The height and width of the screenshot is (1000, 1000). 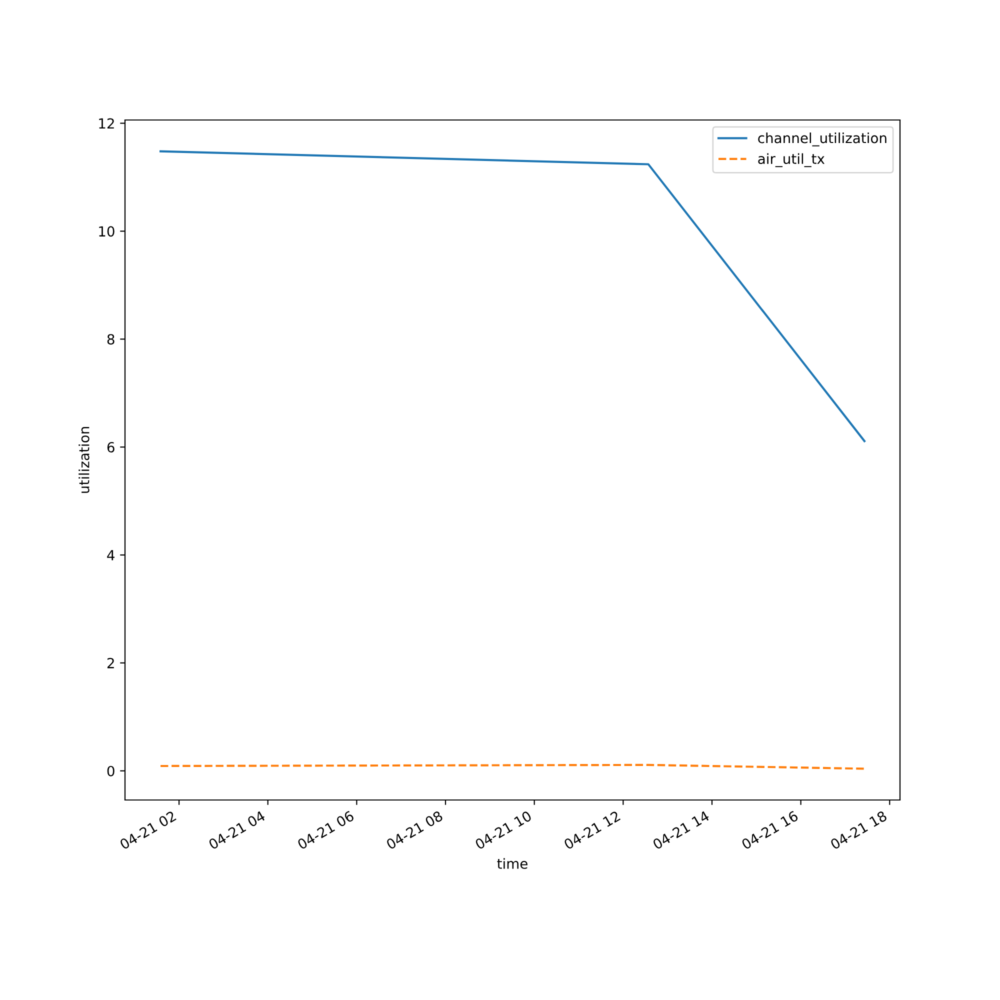 What do you see at coordinates (106, 231) in the screenshot?
I see `y-tick-label: 10` at bounding box center [106, 231].